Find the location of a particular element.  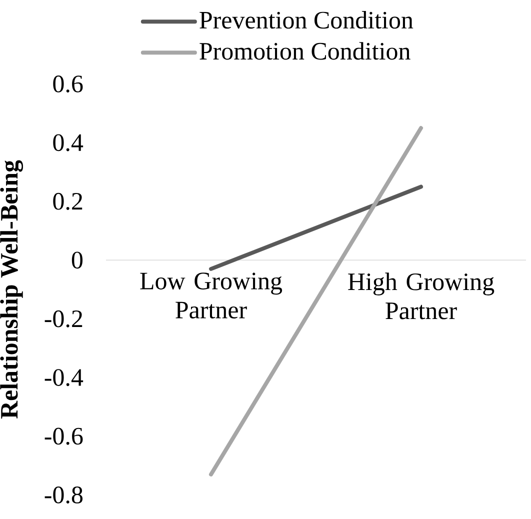

x-tick-label: Low Growing Partner is located at coordinates (211, 295).